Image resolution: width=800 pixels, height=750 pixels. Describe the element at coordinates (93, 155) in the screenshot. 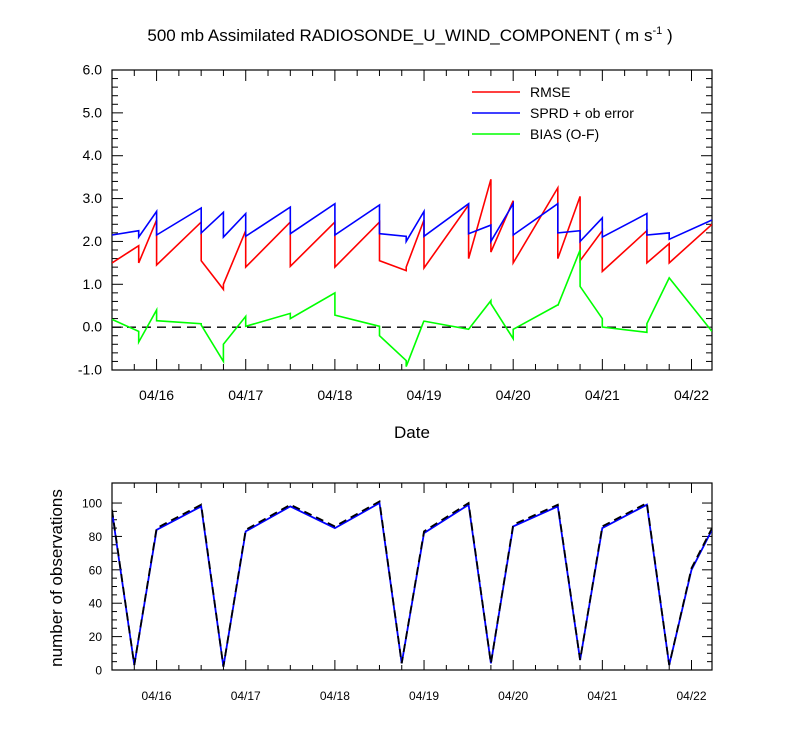

I see `y-tick-label: 4.0` at that location.